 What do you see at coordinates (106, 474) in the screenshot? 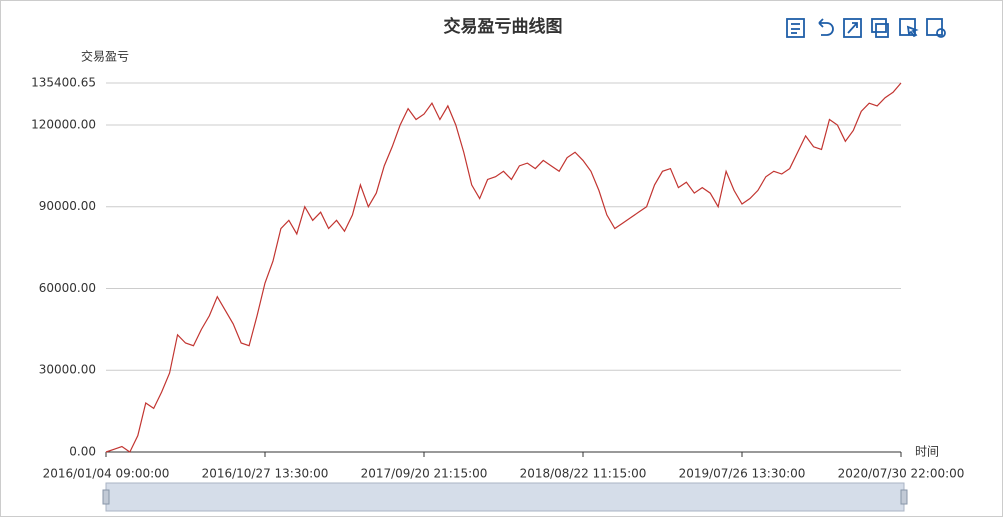
I see `x-tick-label: 2016/01/04 09:00:00` at bounding box center [106, 474].